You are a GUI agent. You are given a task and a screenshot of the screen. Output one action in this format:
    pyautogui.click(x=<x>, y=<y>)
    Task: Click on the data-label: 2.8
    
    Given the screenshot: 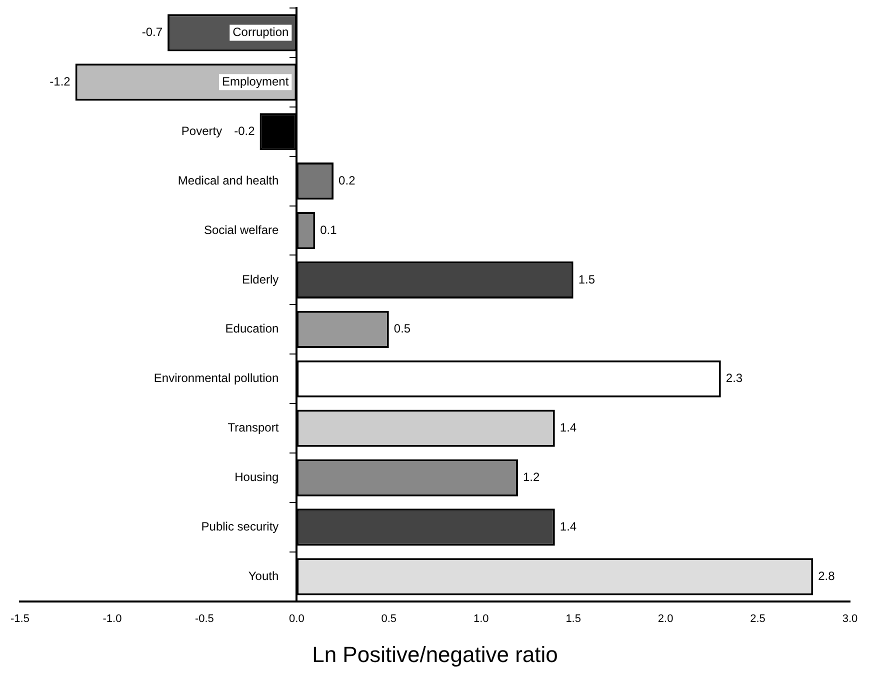 What is the action you would take?
    pyautogui.click(x=827, y=575)
    